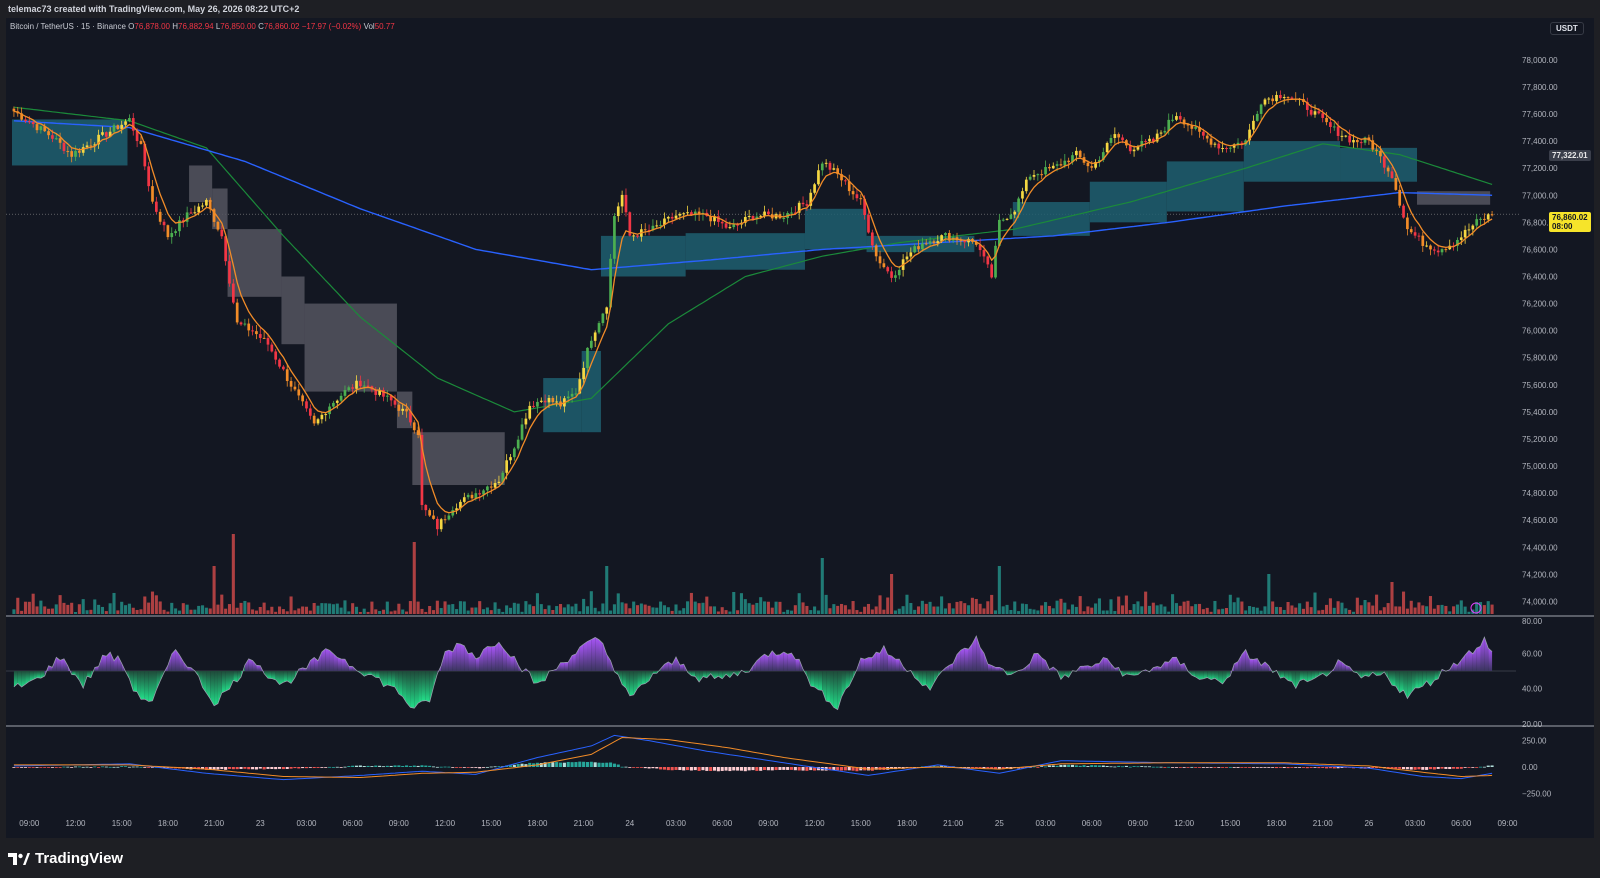  What do you see at coordinates (1567, 28) in the screenshot?
I see `currency-selector: USDT` at bounding box center [1567, 28].